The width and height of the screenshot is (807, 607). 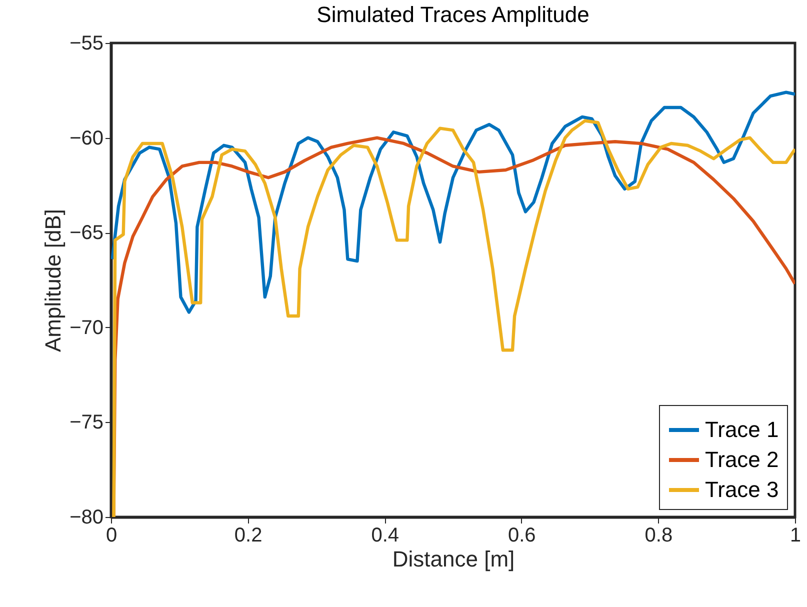 I want to click on y-tick-label: −70, so click(x=87, y=327).